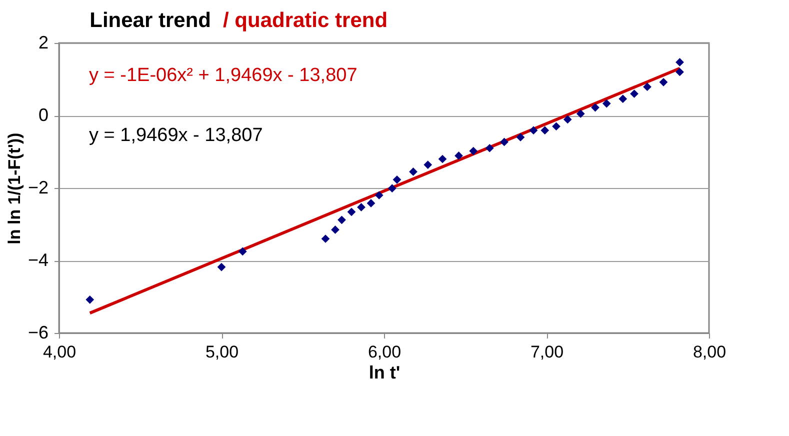  I want to click on annotation: y = -1E-06x² + 1,9469x - 13,807, so click(223, 75).